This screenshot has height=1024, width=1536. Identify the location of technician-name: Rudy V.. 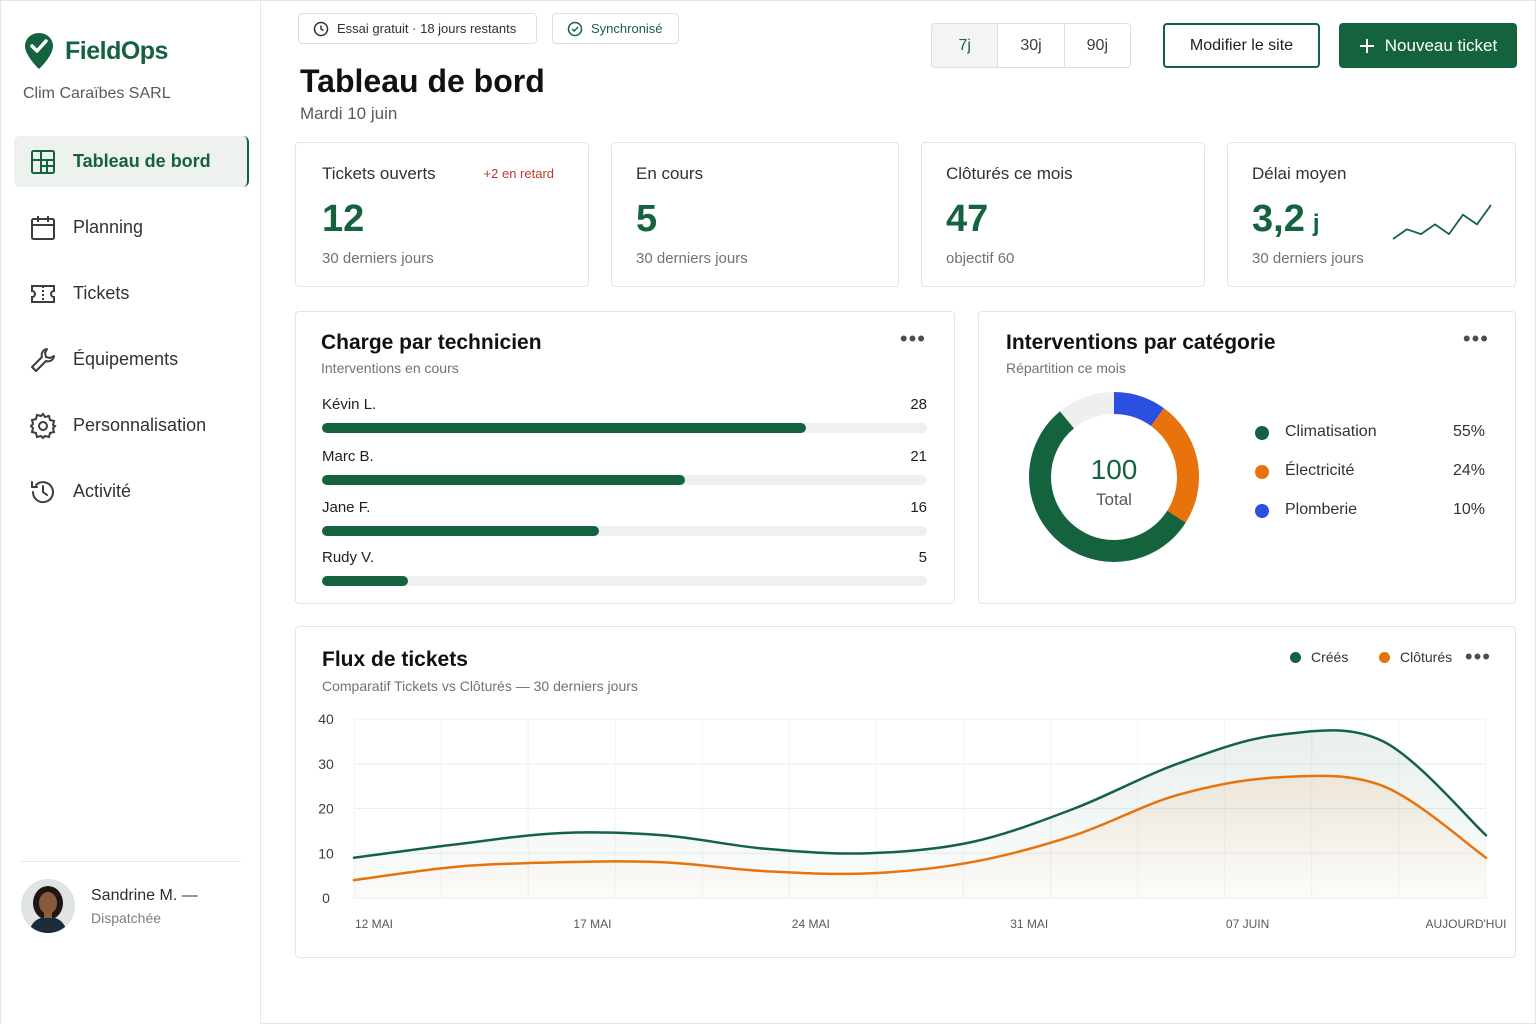
(348, 557).